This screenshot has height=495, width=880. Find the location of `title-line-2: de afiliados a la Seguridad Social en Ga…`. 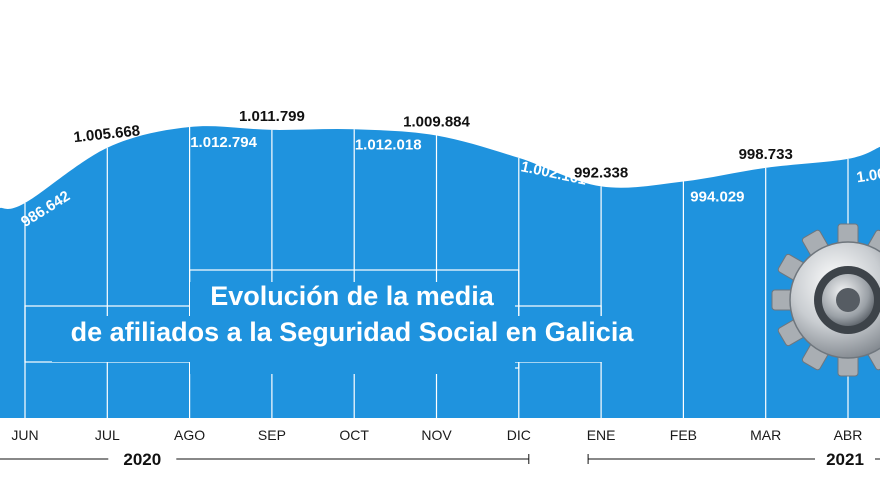

title-line-2: de afiliados a la Seguridad Social en Ga… is located at coordinates (353, 332).